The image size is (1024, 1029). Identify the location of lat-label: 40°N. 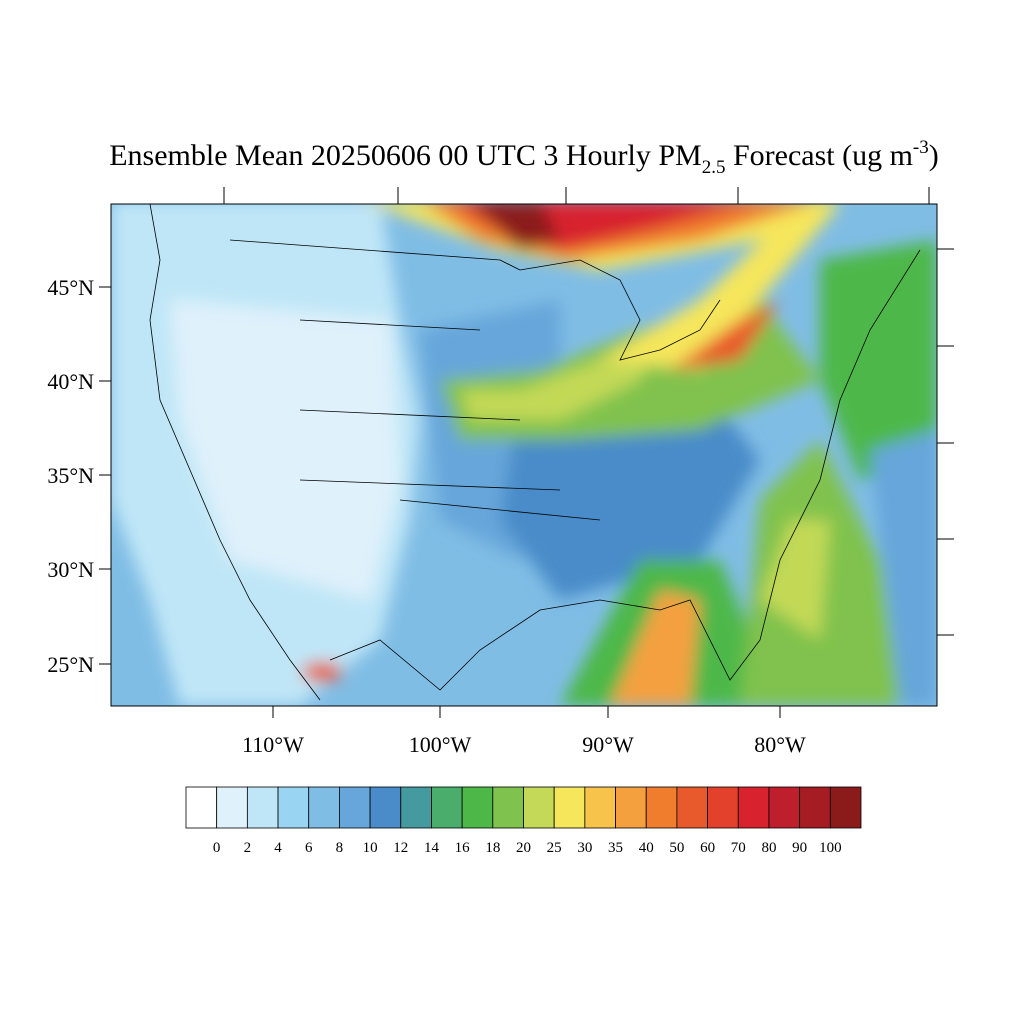
(70, 381).